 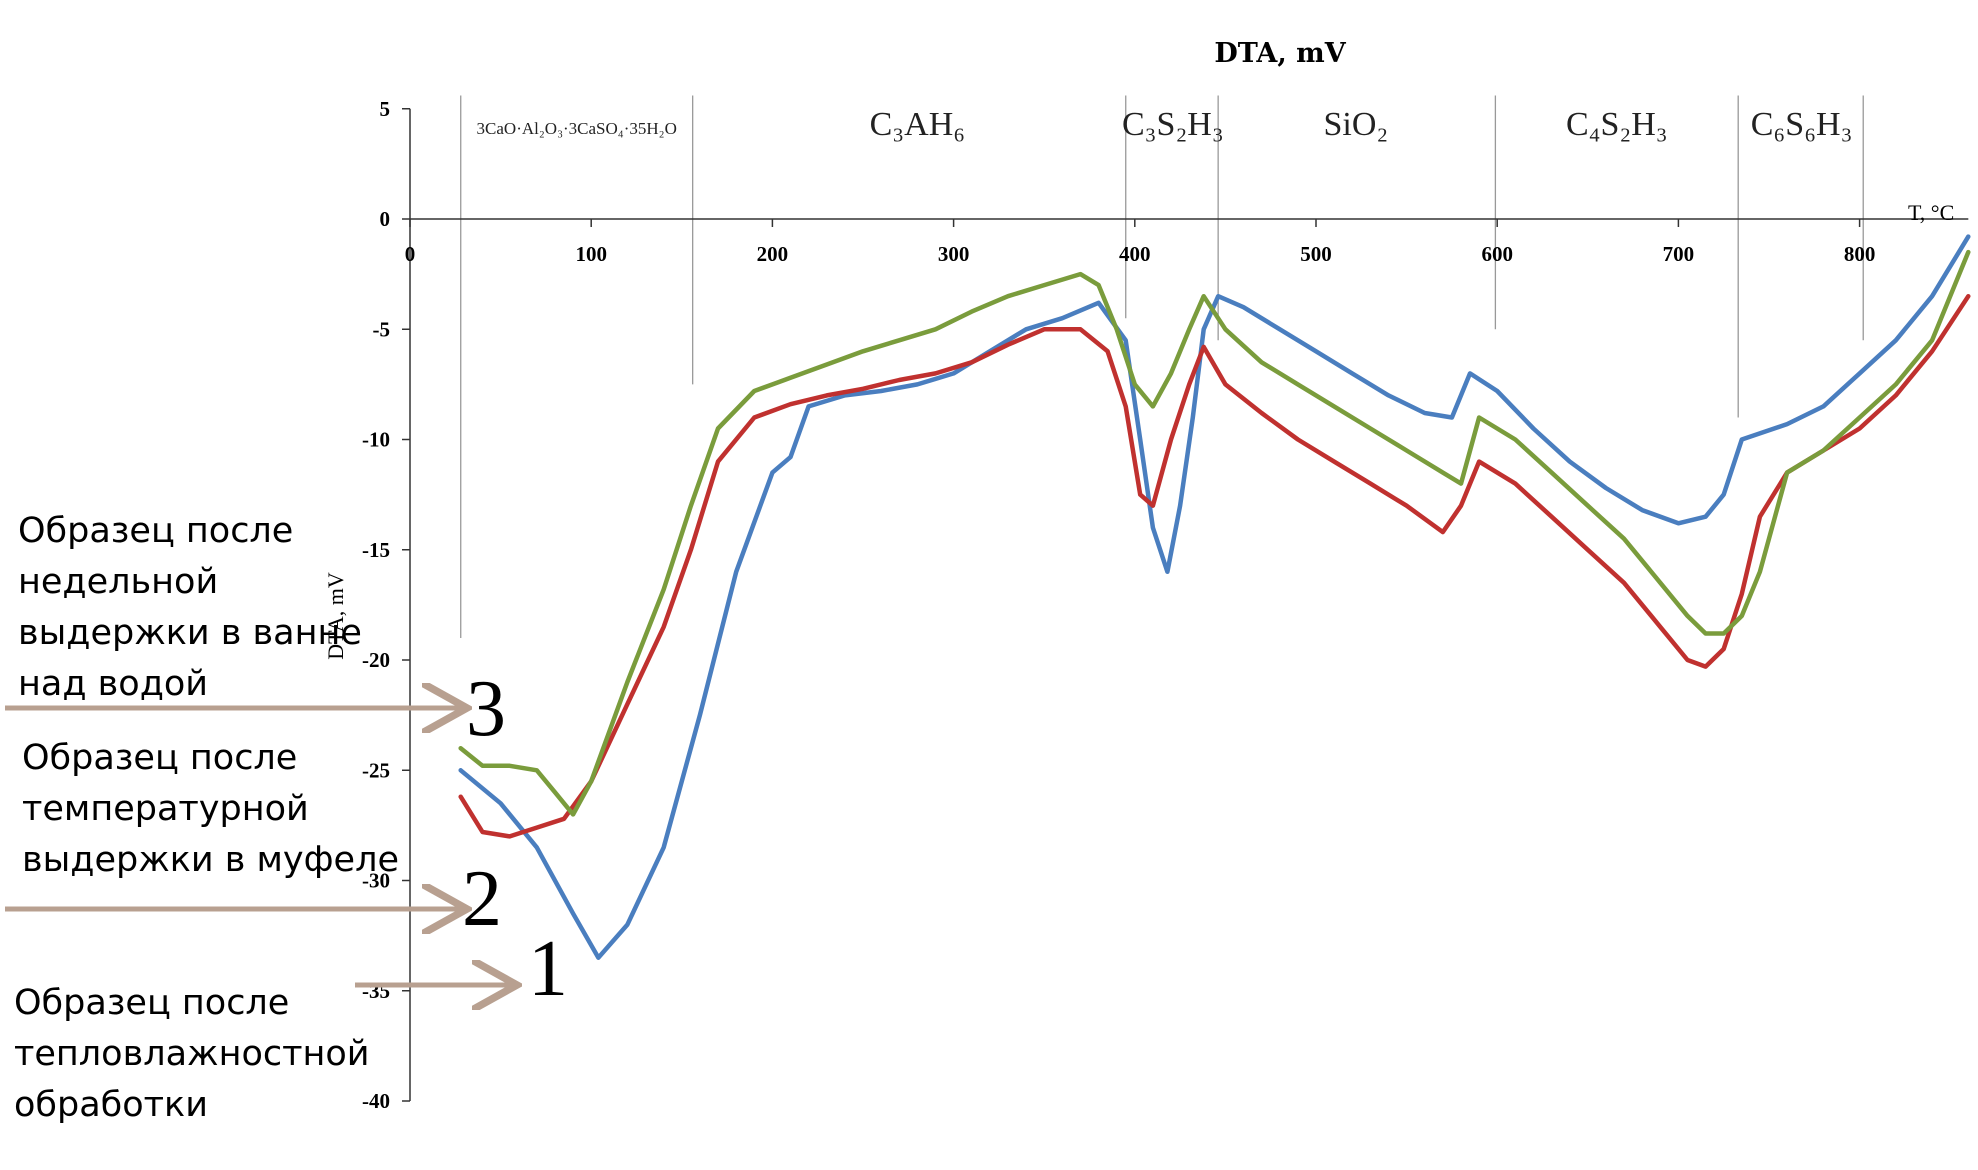 What do you see at coordinates (1316, 254) in the screenshot?
I see `x-tick-label: 500` at bounding box center [1316, 254].